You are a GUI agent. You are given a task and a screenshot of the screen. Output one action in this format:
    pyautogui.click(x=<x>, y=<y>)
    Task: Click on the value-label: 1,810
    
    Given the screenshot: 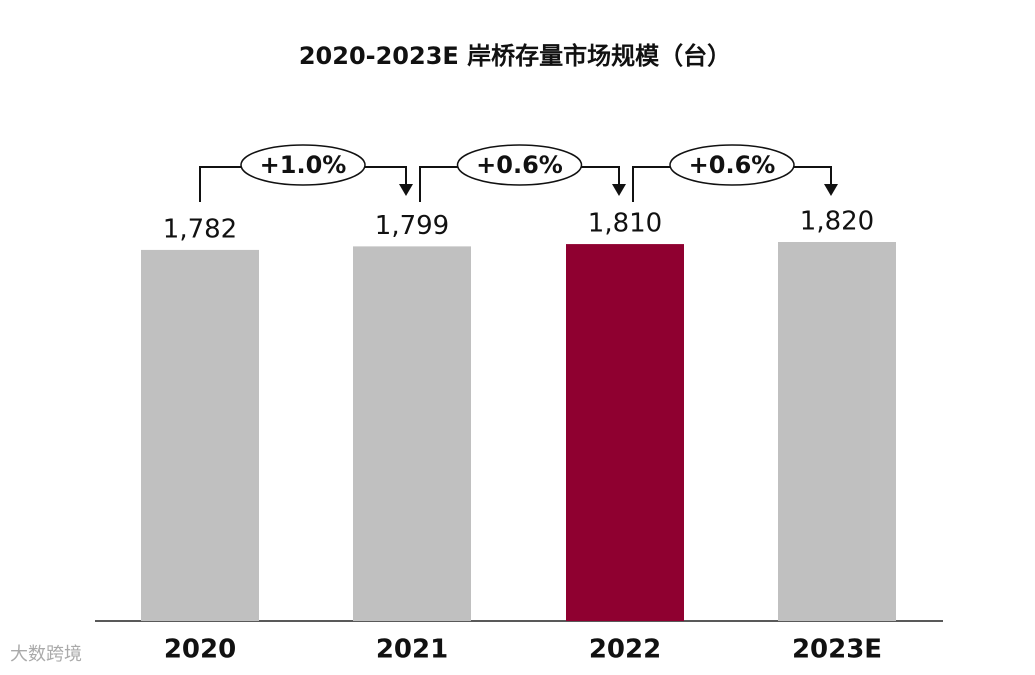 What is the action you would take?
    pyautogui.click(x=625, y=224)
    